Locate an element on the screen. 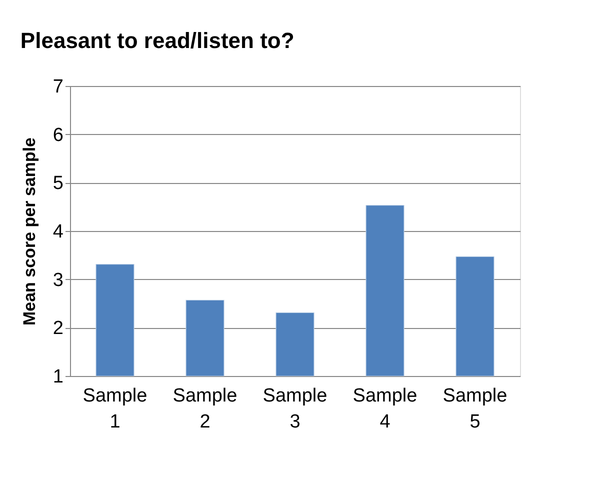 The image size is (615, 493). y-tick-label: 4 is located at coordinates (58, 232).